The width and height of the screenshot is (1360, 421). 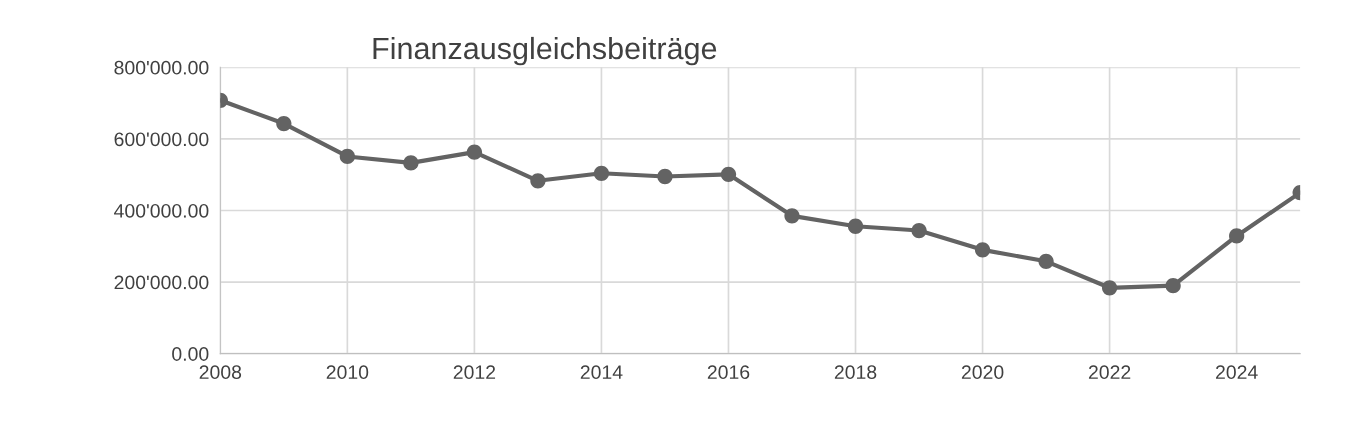 What do you see at coordinates (161, 210) in the screenshot?
I see `y-tick-label: 400'000.00` at bounding box center [161, 210].